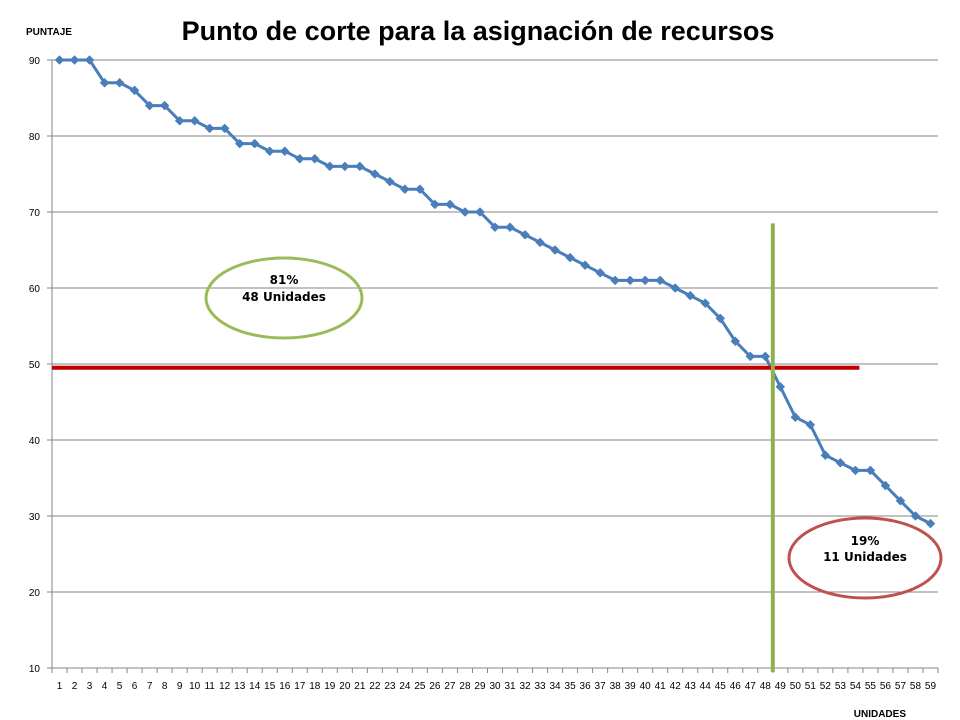 Image resolution: width=960 pixels, height=720 pixels. What do you see at coordinates (751, 686) in the screenshot?
I see `x-tick-label: 47` at bounding box center [751, 686].